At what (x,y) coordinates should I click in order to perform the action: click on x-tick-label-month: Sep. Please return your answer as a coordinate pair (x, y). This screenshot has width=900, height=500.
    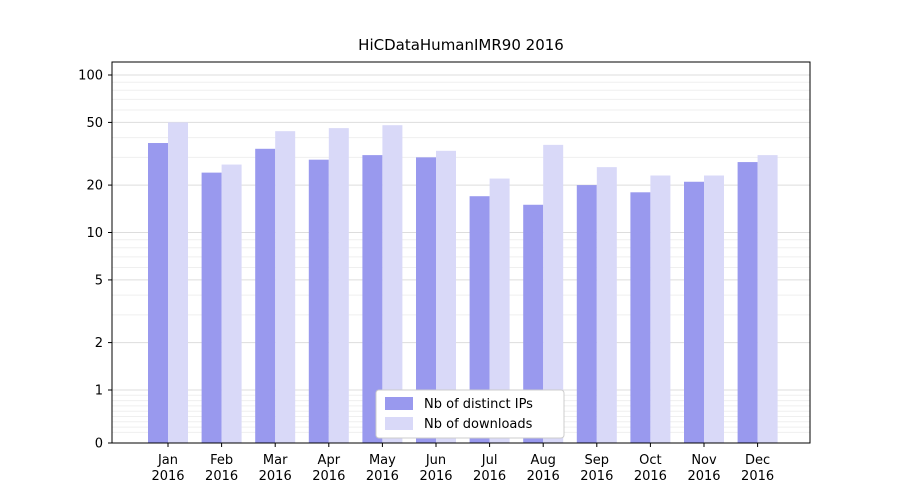
    Looking at the image, I should click on (597, 460).